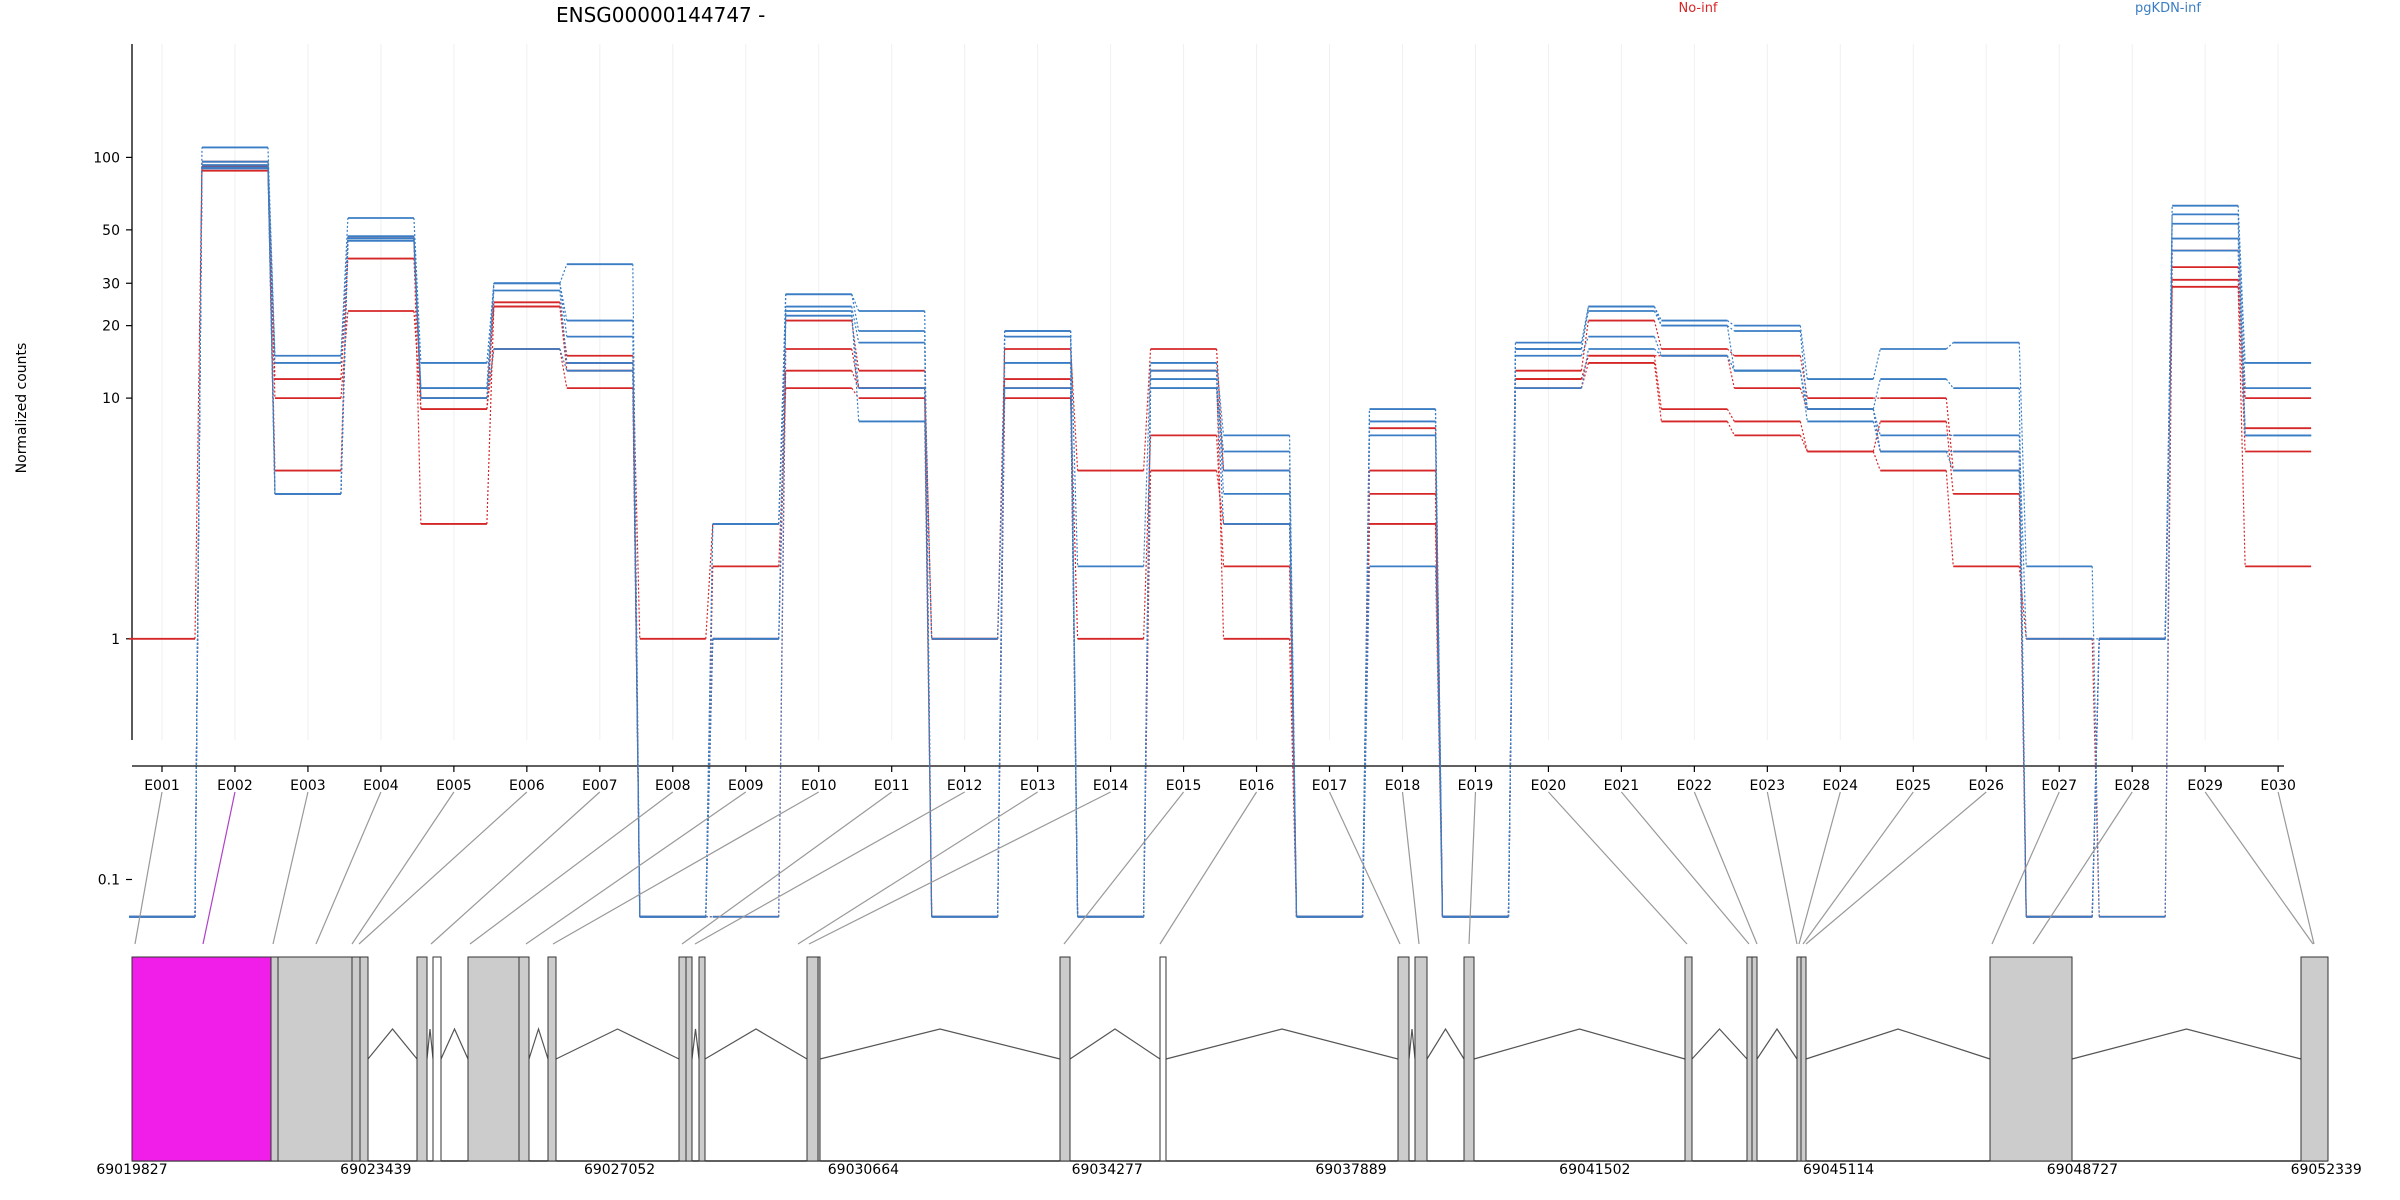  Describe the element at coordinates (201, 1059) in the screenshot. I see `highlighted-exon-block` at that location.